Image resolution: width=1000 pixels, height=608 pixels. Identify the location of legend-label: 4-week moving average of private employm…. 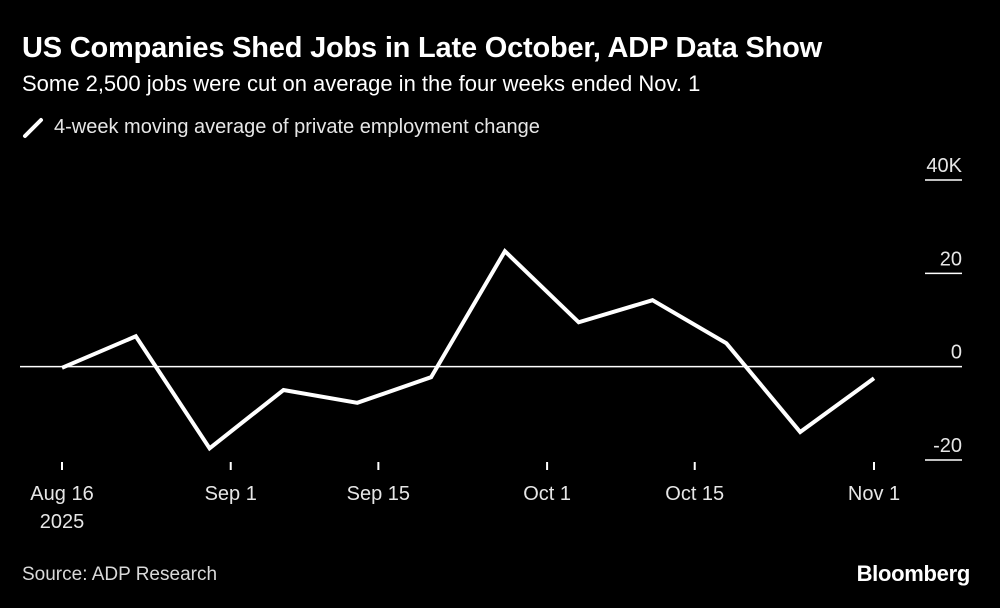
(297, 127).